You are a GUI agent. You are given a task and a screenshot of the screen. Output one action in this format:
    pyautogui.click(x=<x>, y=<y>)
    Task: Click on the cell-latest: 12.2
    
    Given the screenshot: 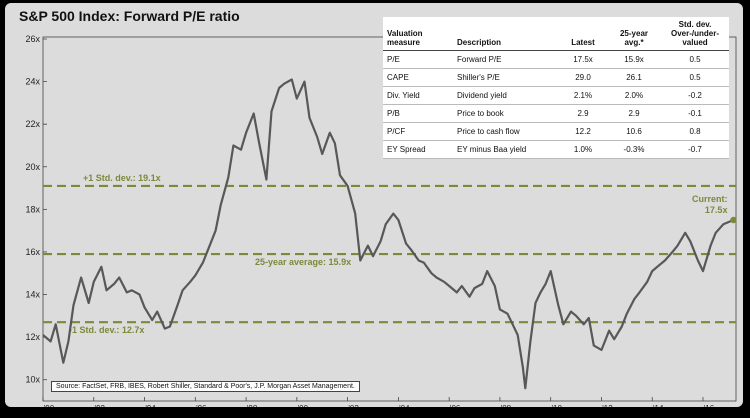 What is the action you would take?
    pyautogui.click(x=583, y=131)
    